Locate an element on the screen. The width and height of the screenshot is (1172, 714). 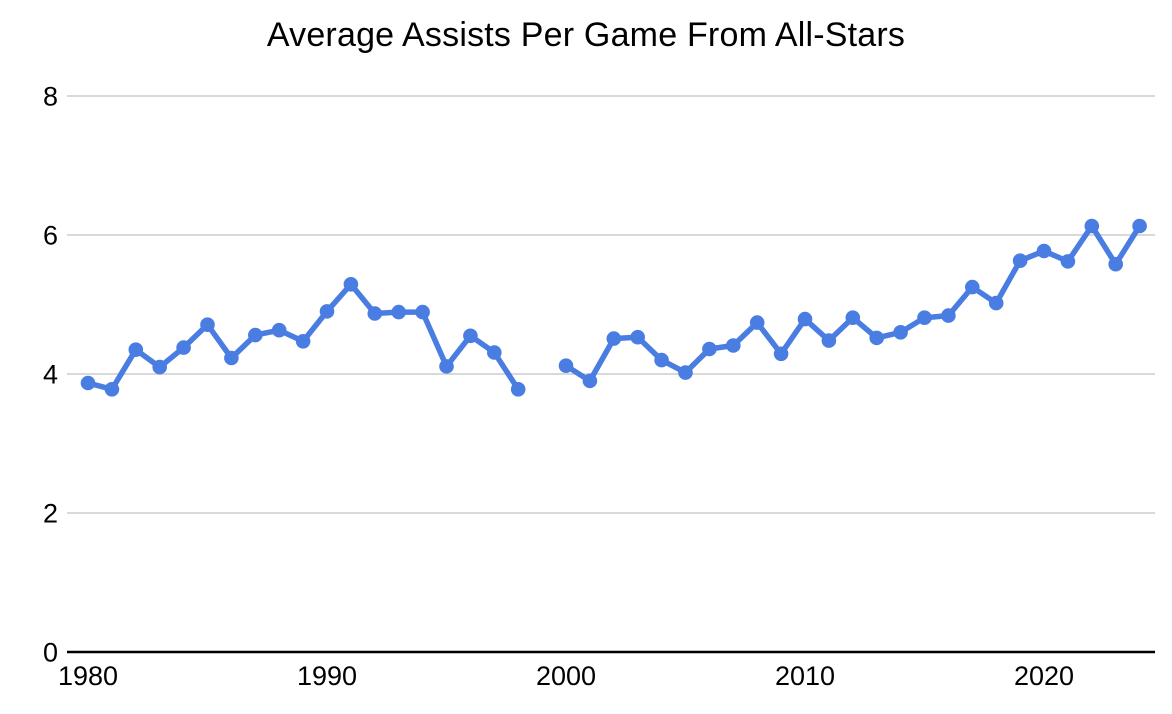
x-axis-tick-label: 2010 is located at coordinates (805, 676).